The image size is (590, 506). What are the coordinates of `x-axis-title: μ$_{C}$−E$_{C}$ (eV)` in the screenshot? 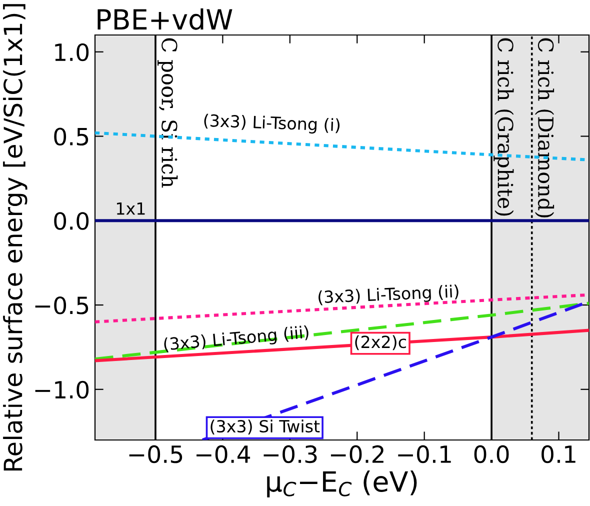 It's located at (342, 484).